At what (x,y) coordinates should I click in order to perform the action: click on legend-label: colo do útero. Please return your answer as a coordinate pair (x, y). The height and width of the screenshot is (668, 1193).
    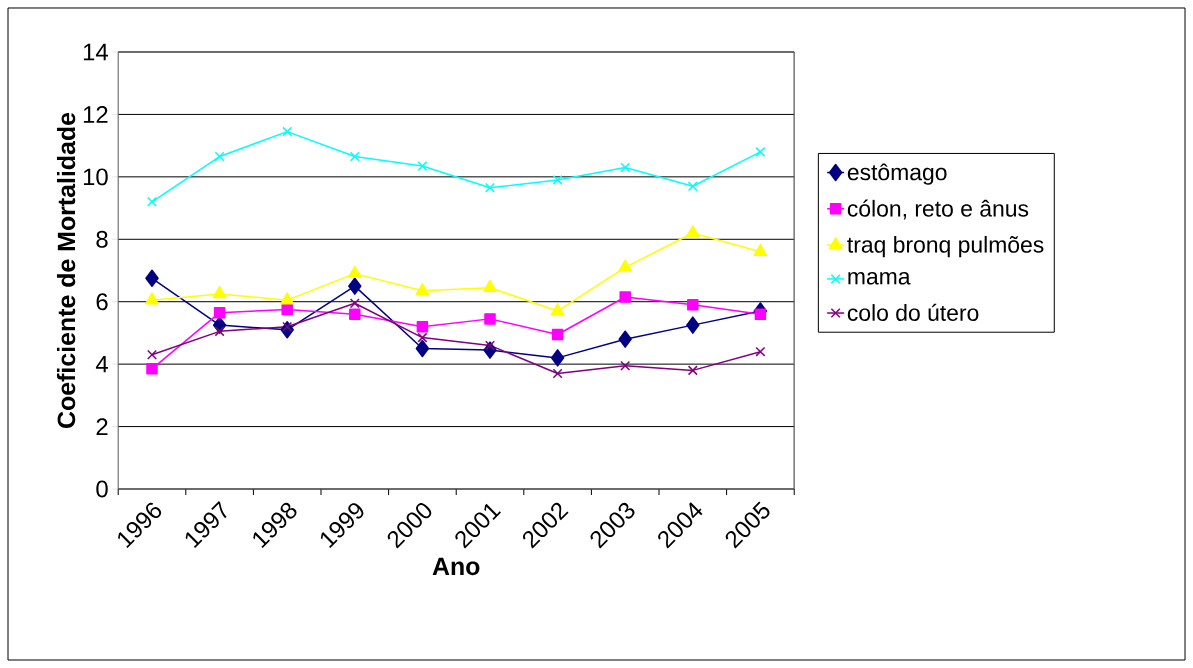
    Looking at the image, I should click on (913, 312).